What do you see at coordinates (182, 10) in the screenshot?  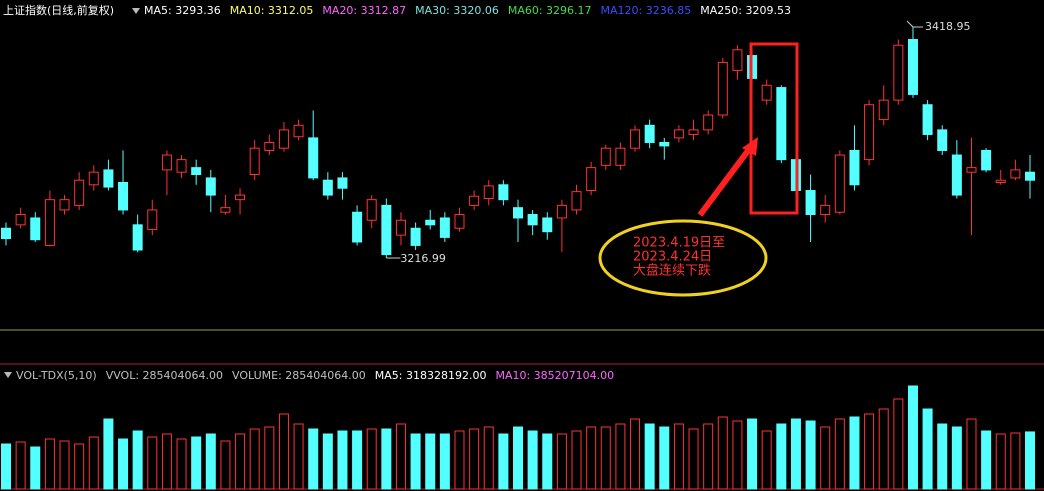 I see `header-item: MA5: 3293.36` at bounding box center [182, 10].